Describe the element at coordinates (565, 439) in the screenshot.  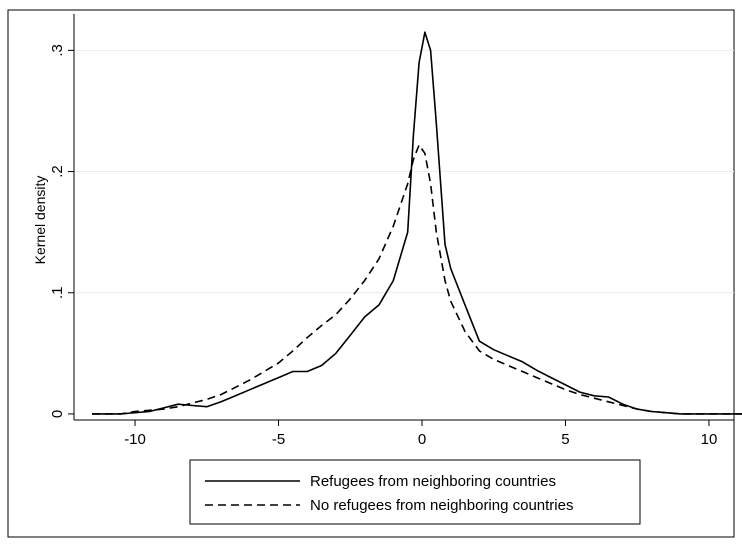
I see `x-tick-label-3: 5` at that location.